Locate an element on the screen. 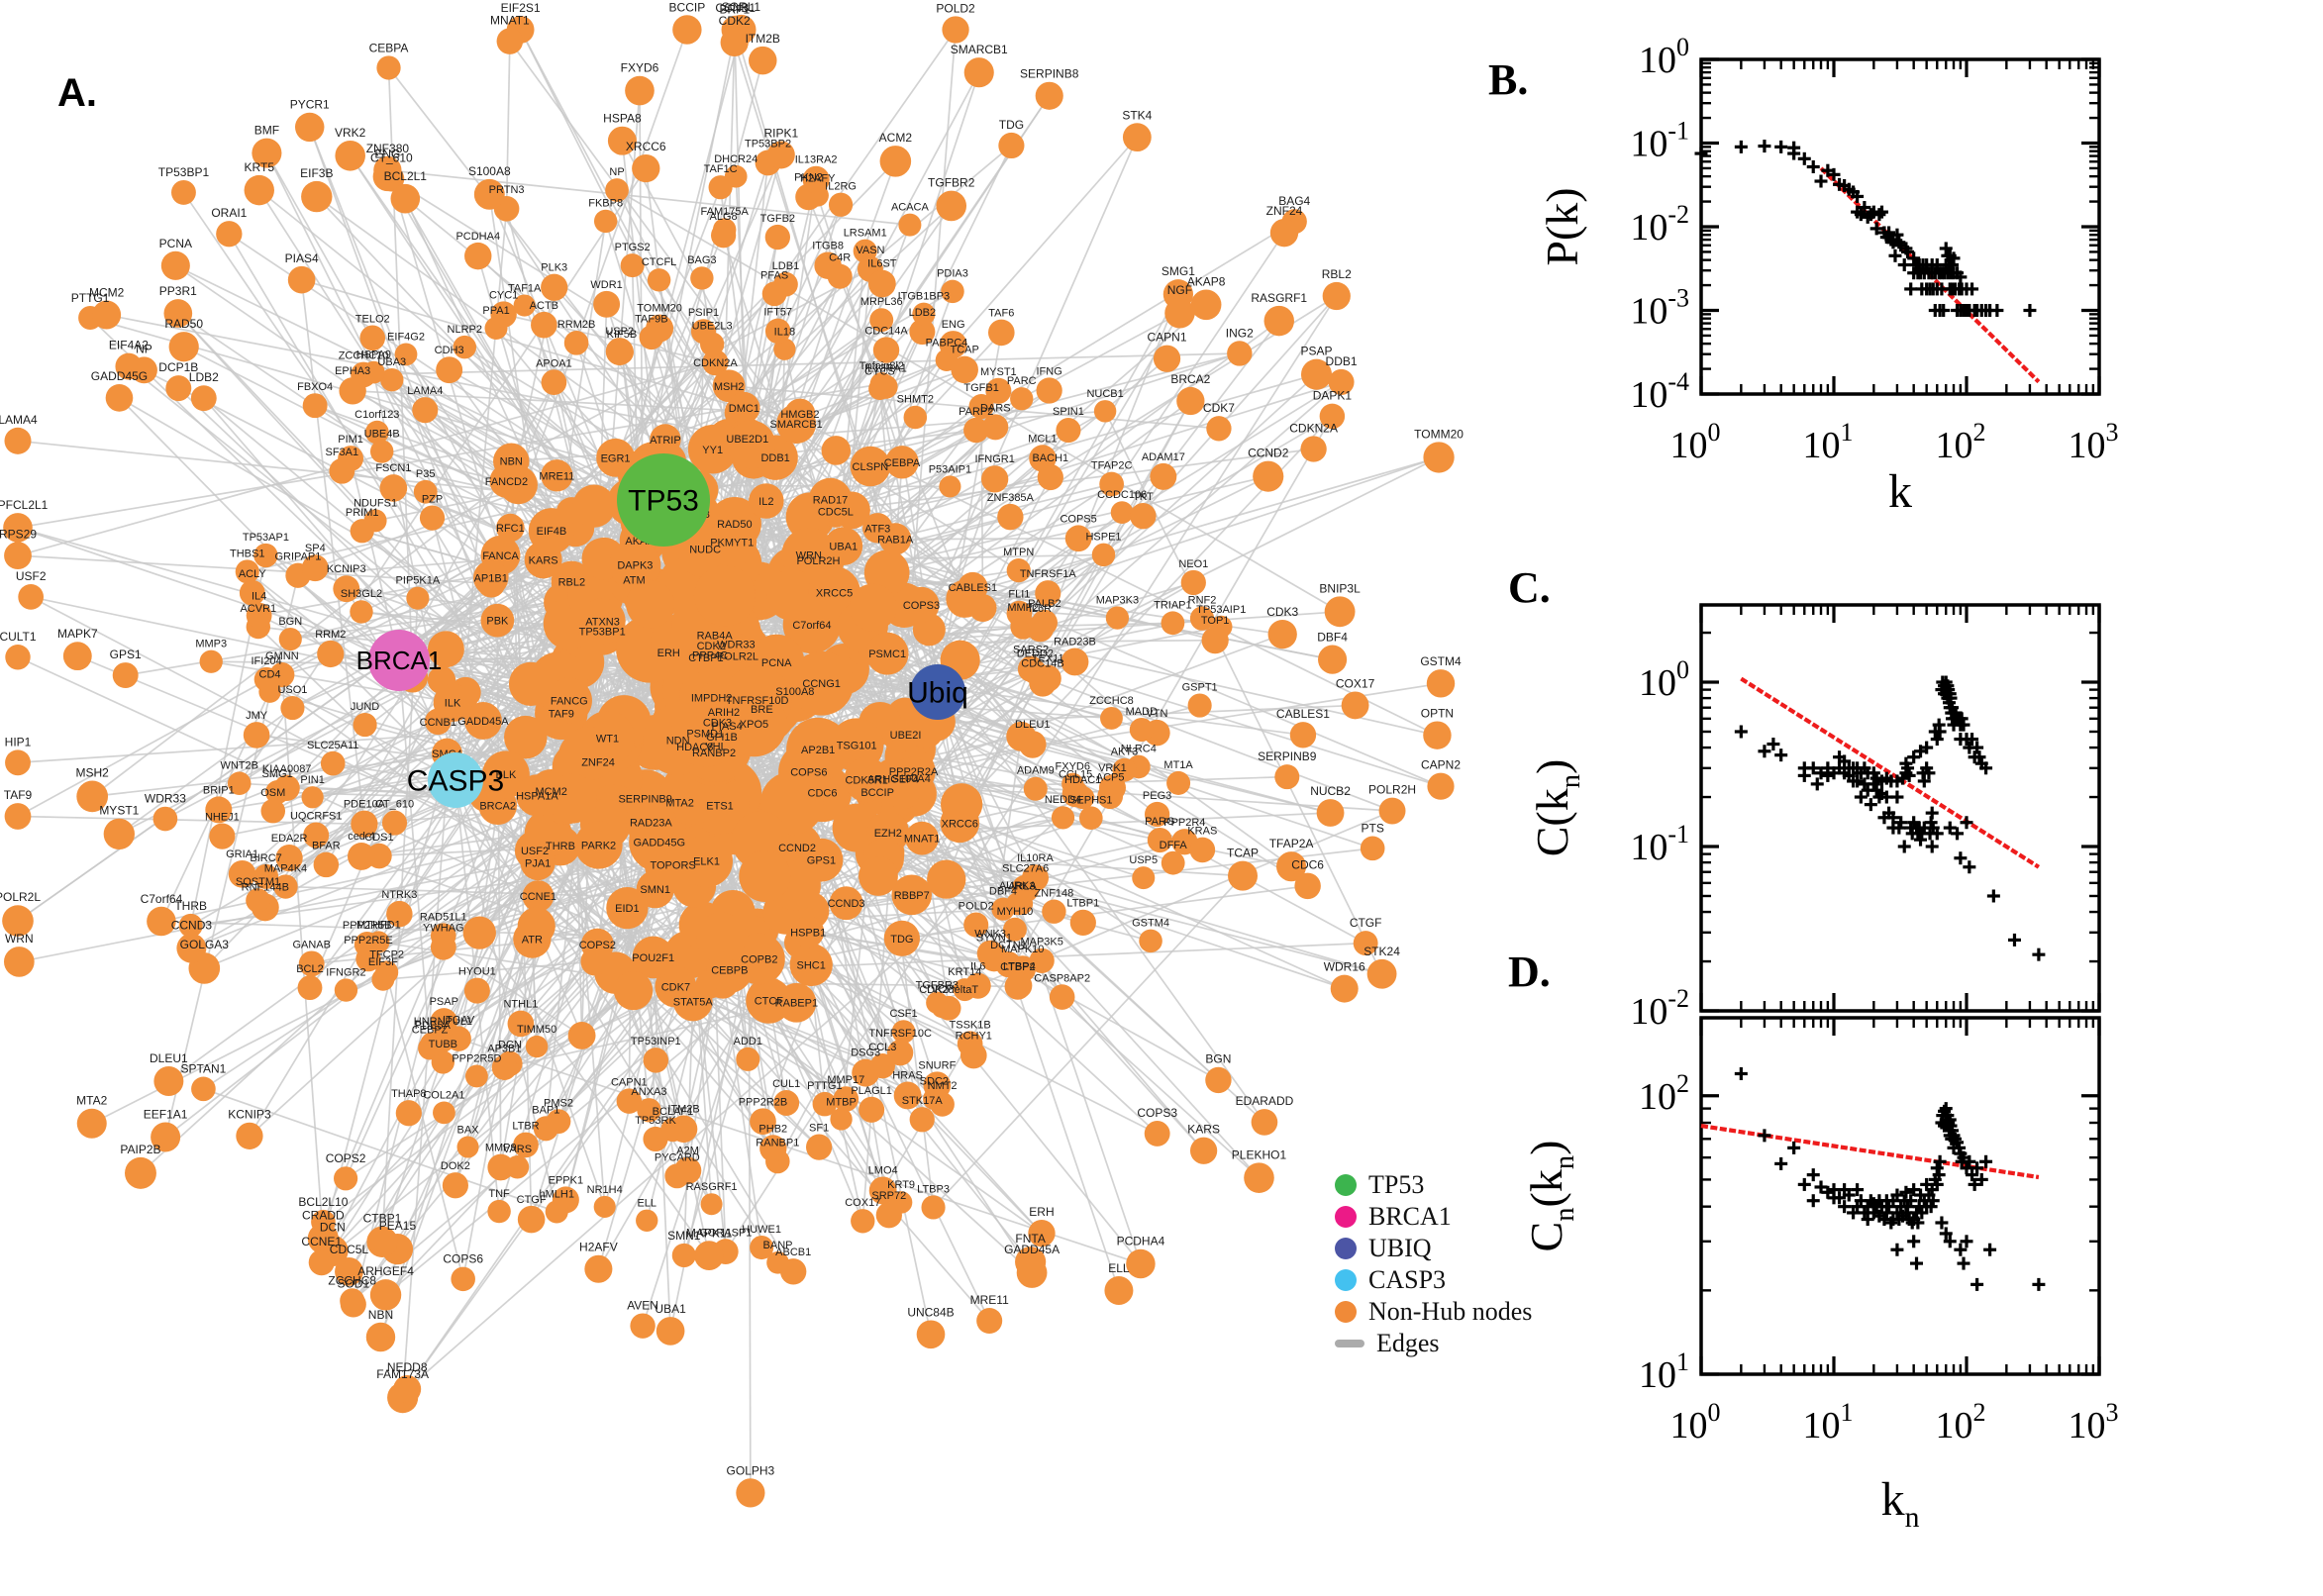  node-label: RAB4A is located at coordinates (715, 636).